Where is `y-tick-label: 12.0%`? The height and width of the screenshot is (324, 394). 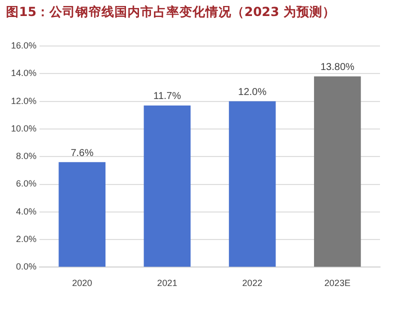 y-tick-label: 12.0% is located at coordinates (23, 101).